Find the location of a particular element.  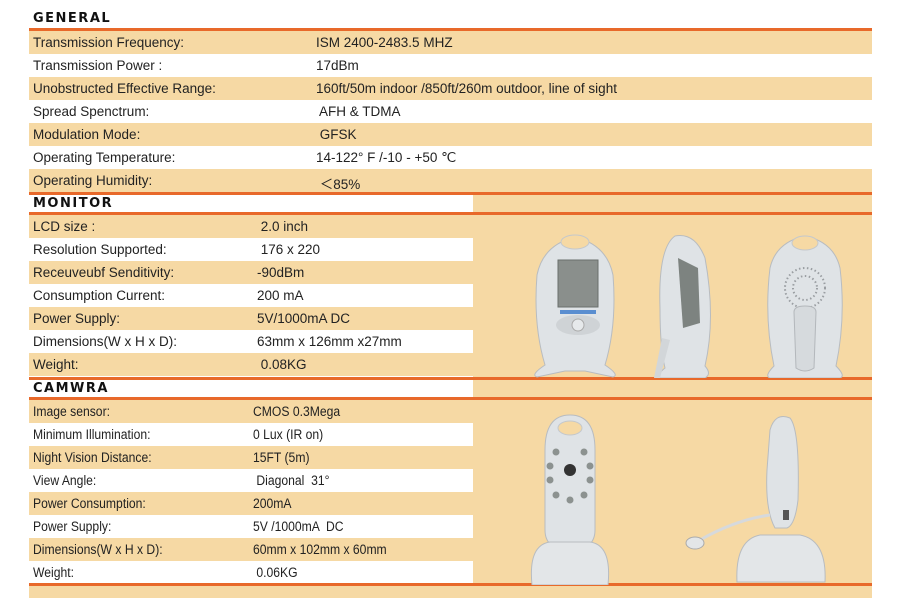

spec-row: Dimensions(W x H x D): 63mm x 126mm x27mm is located at coordinates (251, 341).